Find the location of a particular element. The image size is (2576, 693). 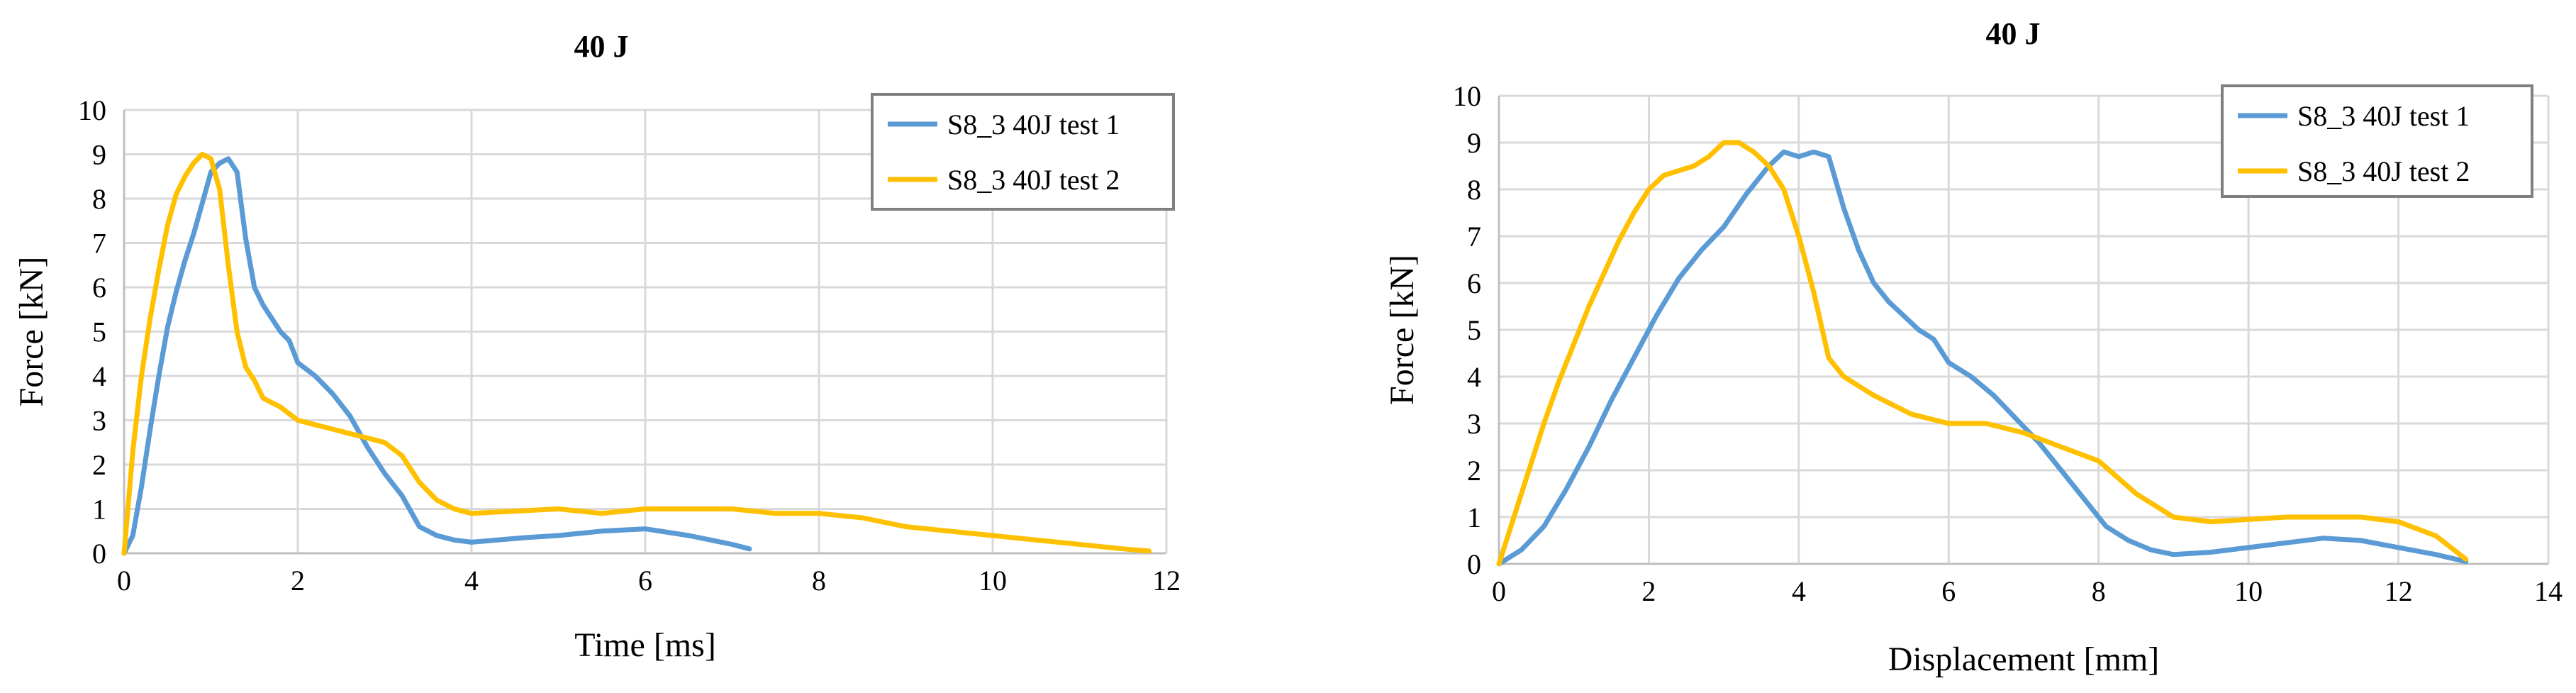

x-tick-label: 14 is located at coordinates (2548, 591).